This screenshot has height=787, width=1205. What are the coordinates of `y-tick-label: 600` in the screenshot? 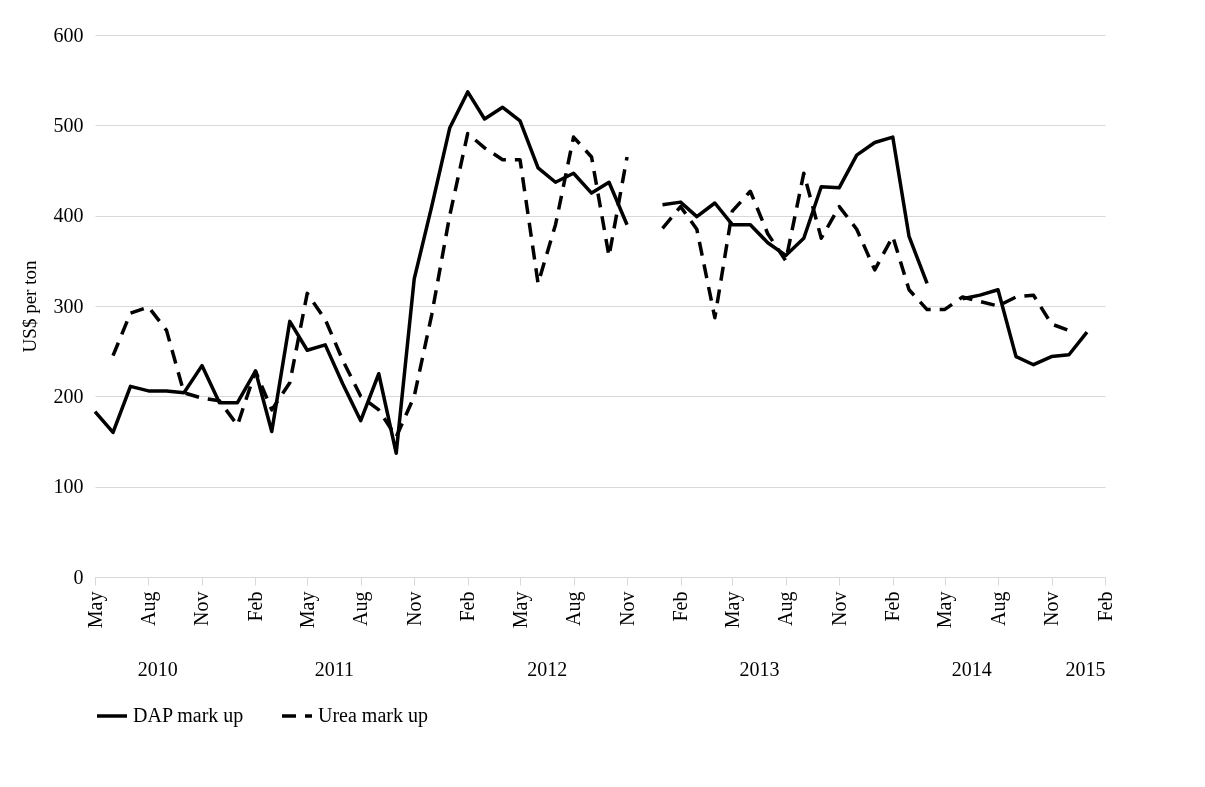 It's located at (68, 34).